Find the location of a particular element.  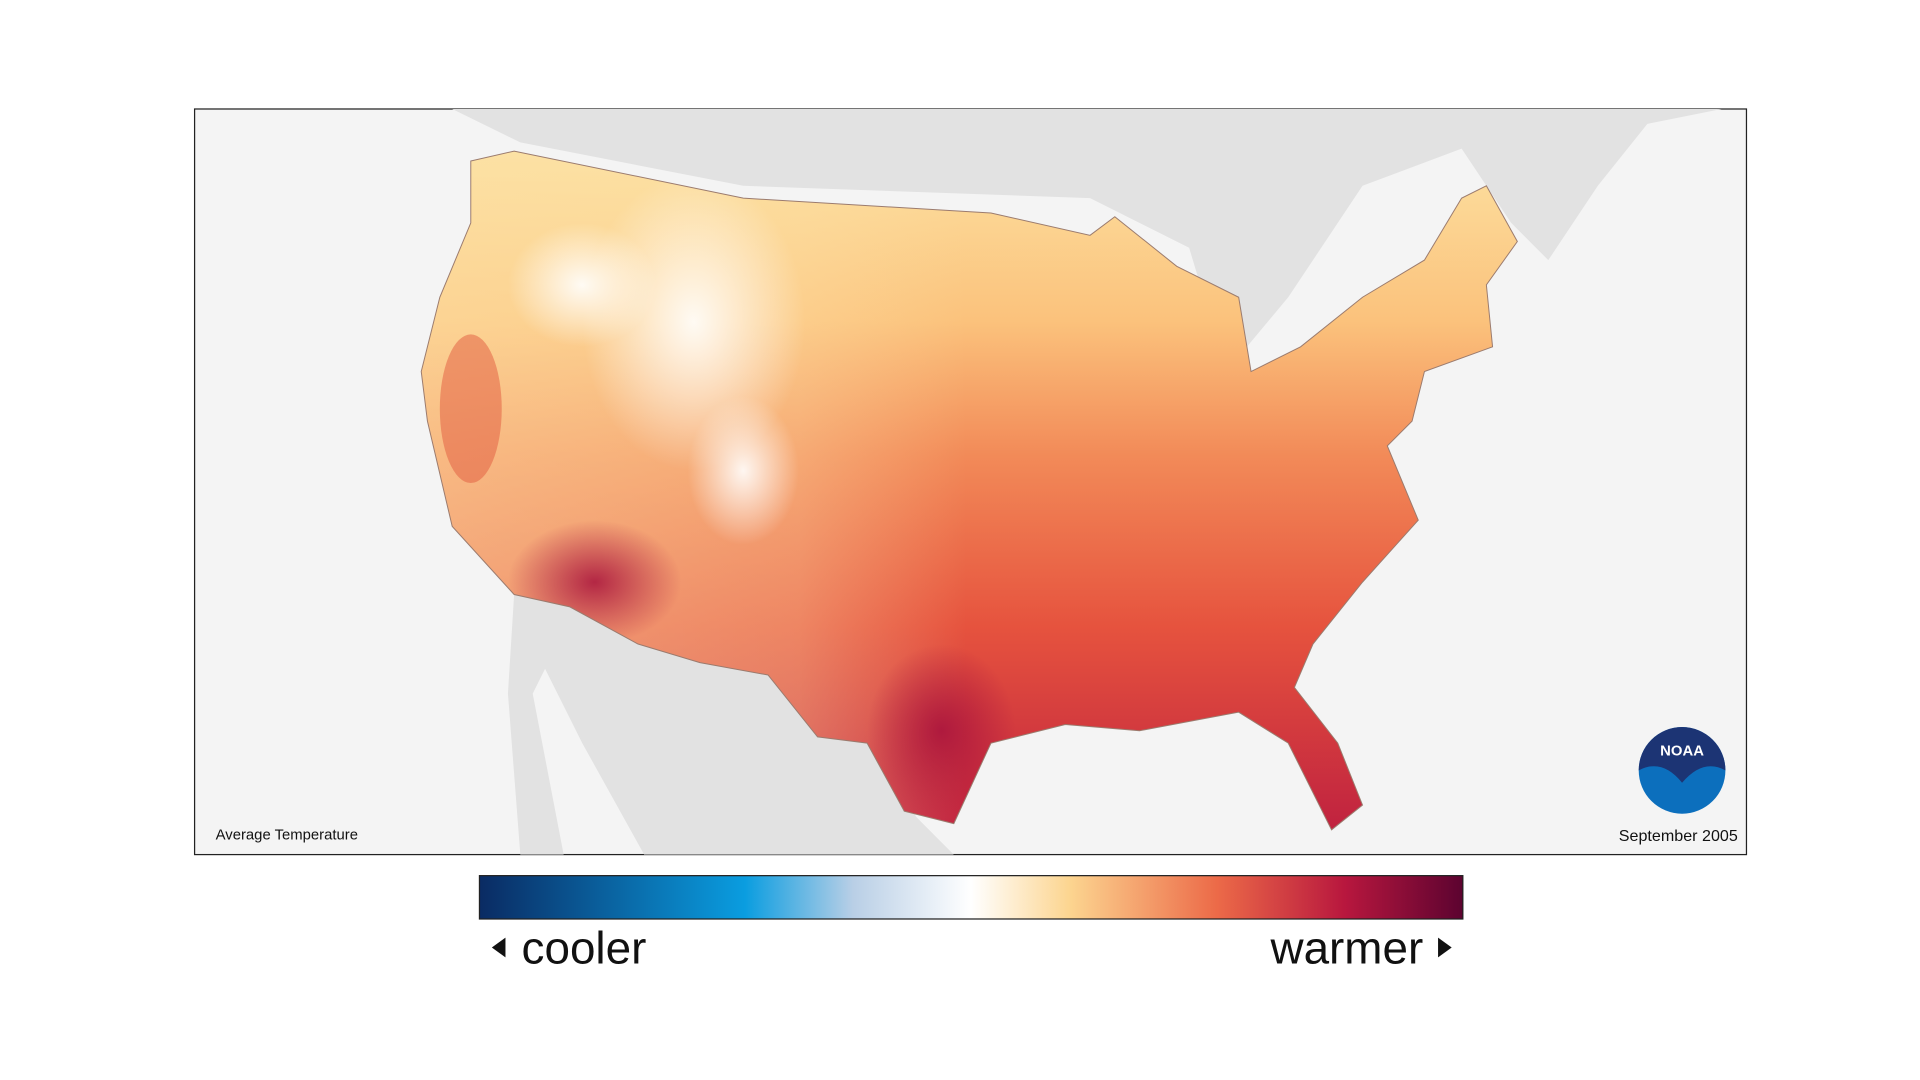

warmer-label: warmer is located at coordinates (1346, 948).